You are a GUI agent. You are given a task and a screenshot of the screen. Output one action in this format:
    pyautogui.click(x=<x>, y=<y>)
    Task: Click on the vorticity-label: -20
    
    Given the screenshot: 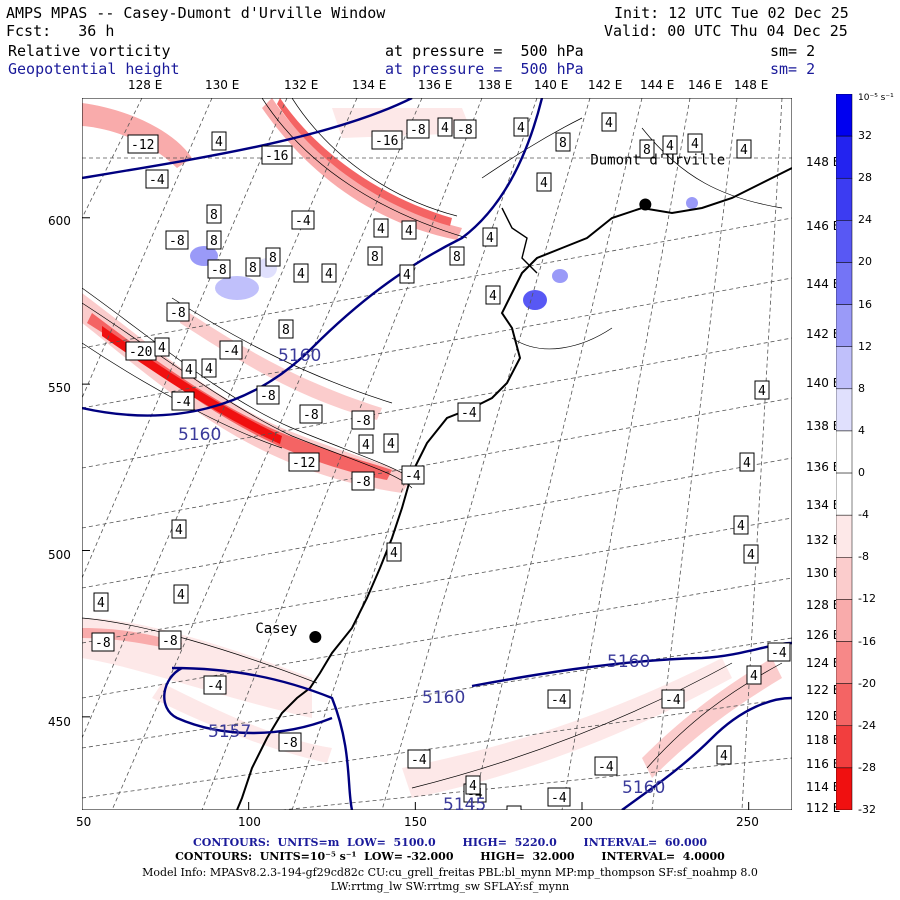 What is the action you would take?
    pyautogui.click(x=140, y=352)
    